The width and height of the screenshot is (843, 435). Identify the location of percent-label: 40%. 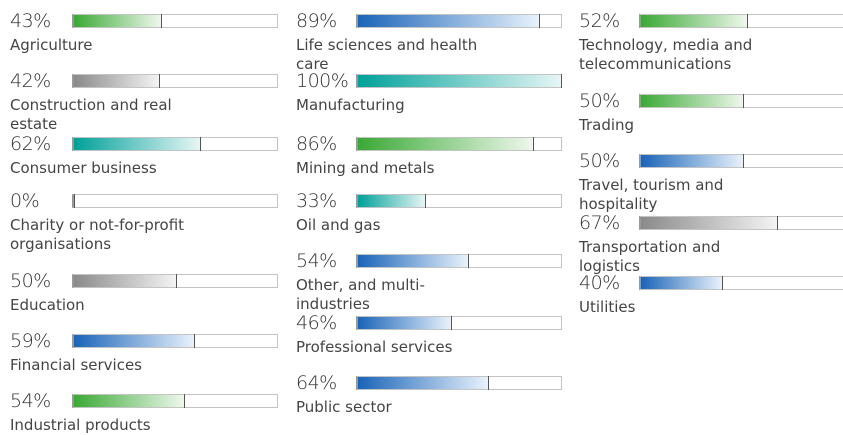
(599, 283).